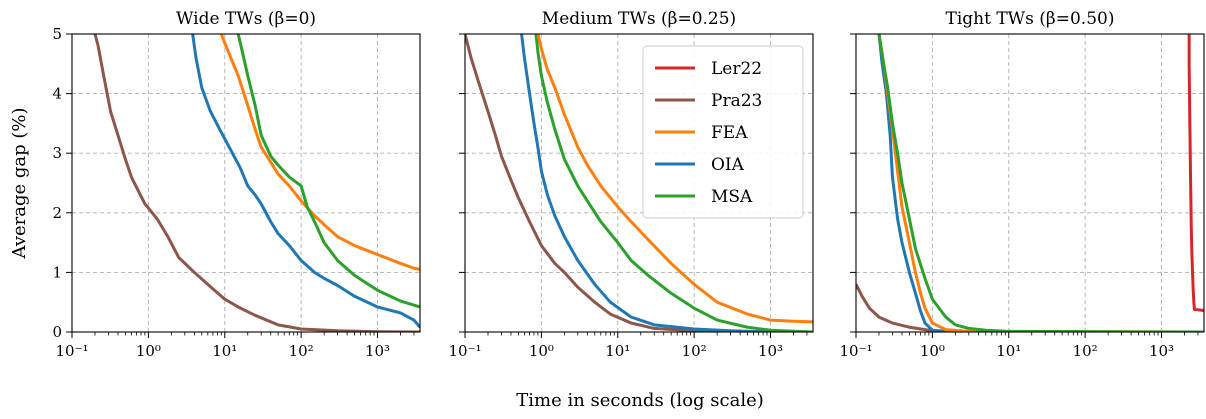 Image resolution: width=1206 pixels, height=419 pixels. I want to click on legend-box, so click(723, 132).